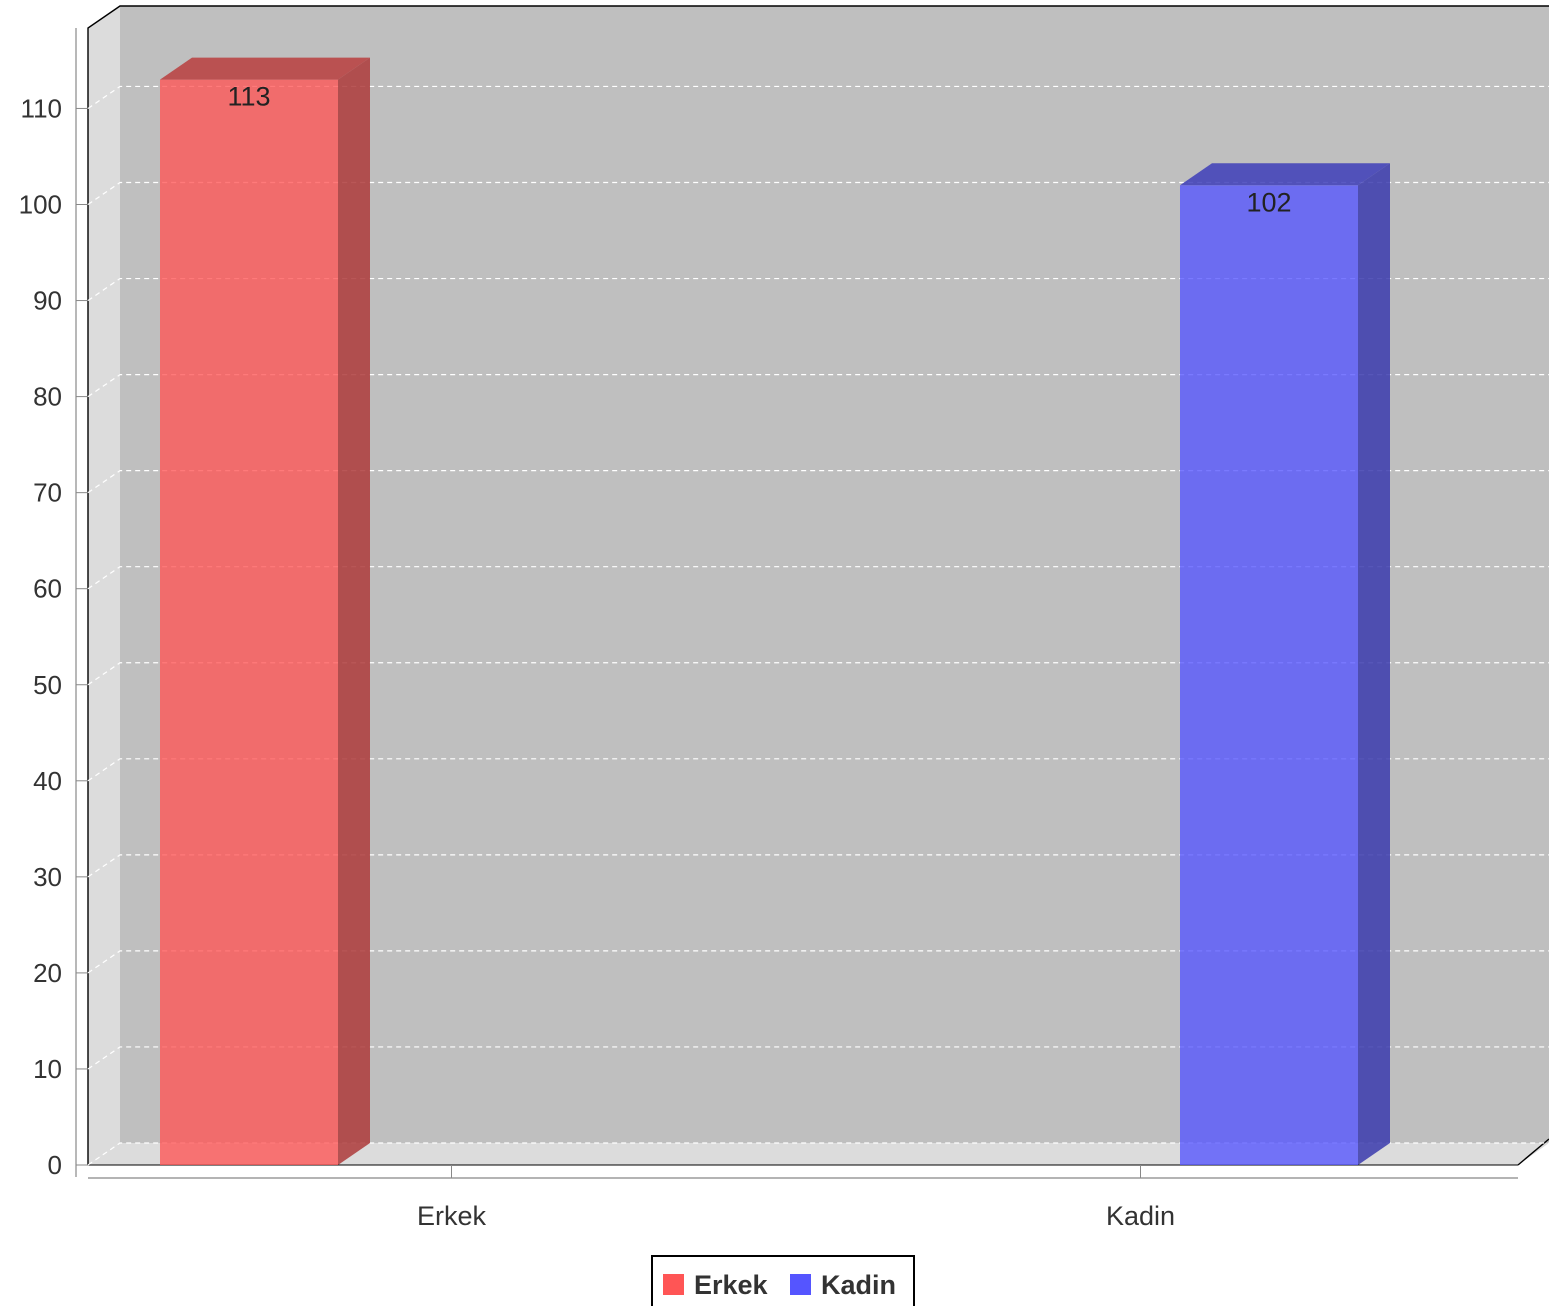 The image size is (1549, 1311). I want to click on legend-swatch-kadin, so click(800, 1284).